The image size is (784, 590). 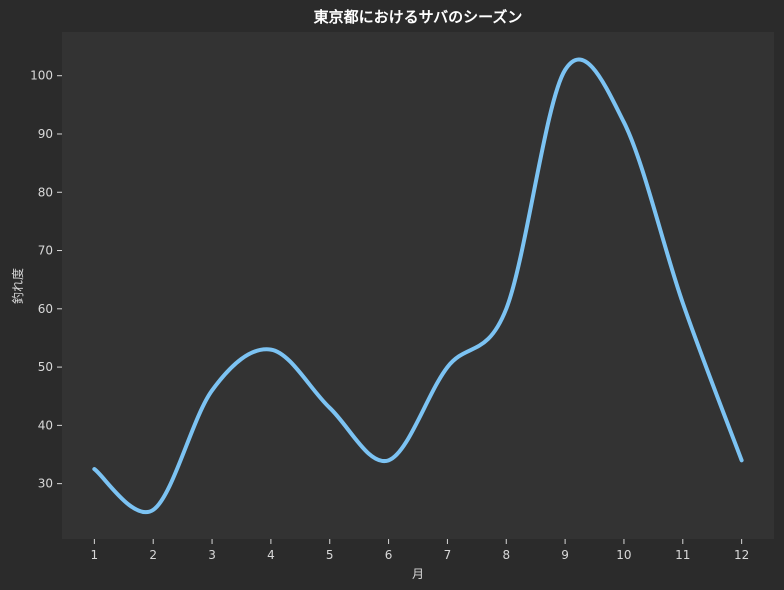 I want to click on x-tick-label: 5, so click(x=330, y=555).